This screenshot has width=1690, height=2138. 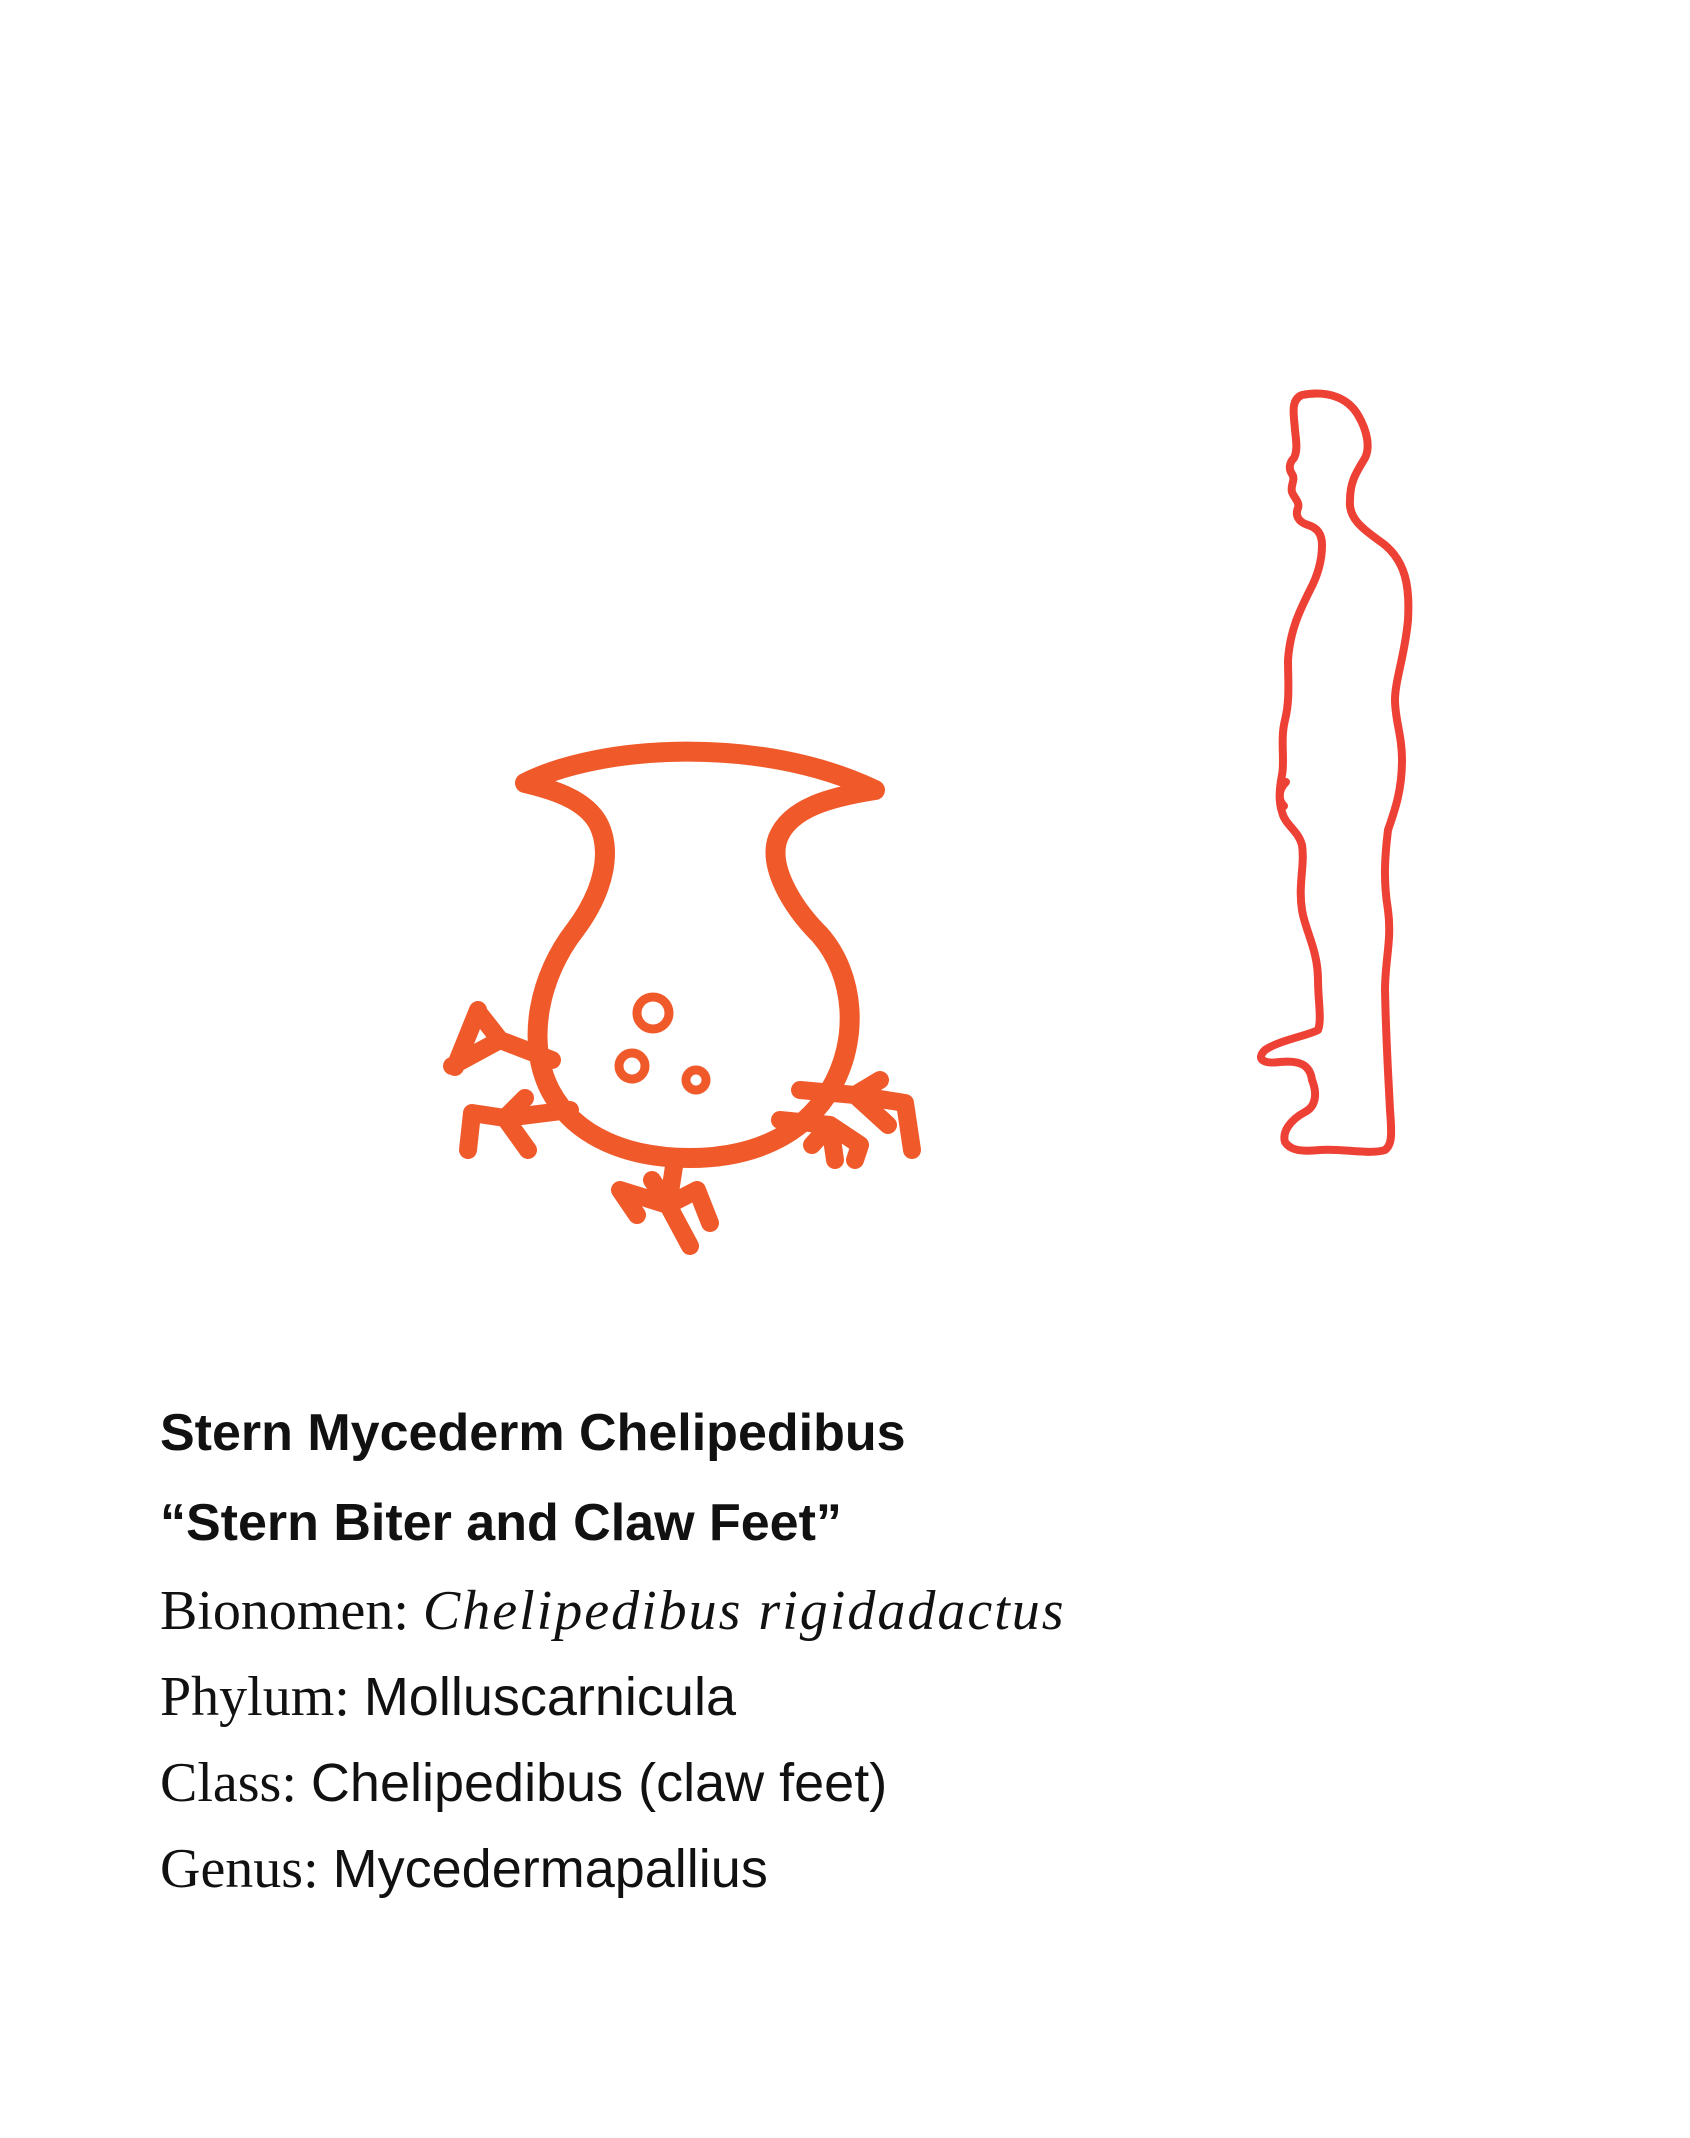 I want to click on creature-spot-medium, so click(x=632, y=1066).